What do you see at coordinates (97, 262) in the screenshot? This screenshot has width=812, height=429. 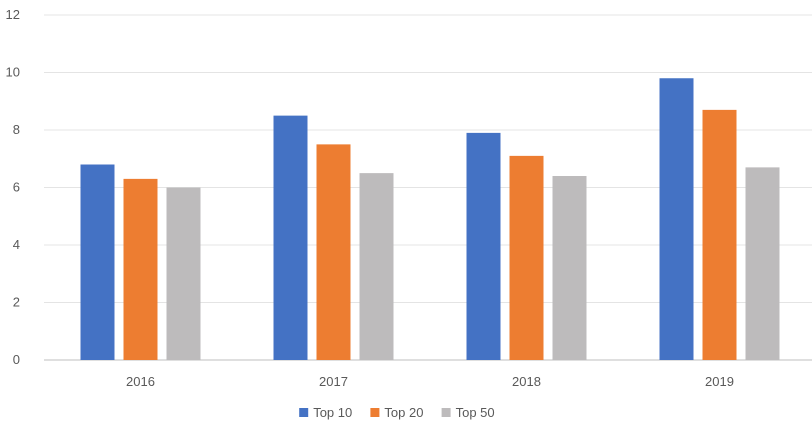 I see `bar-top-10-2016` at bounding box center [97, 262].